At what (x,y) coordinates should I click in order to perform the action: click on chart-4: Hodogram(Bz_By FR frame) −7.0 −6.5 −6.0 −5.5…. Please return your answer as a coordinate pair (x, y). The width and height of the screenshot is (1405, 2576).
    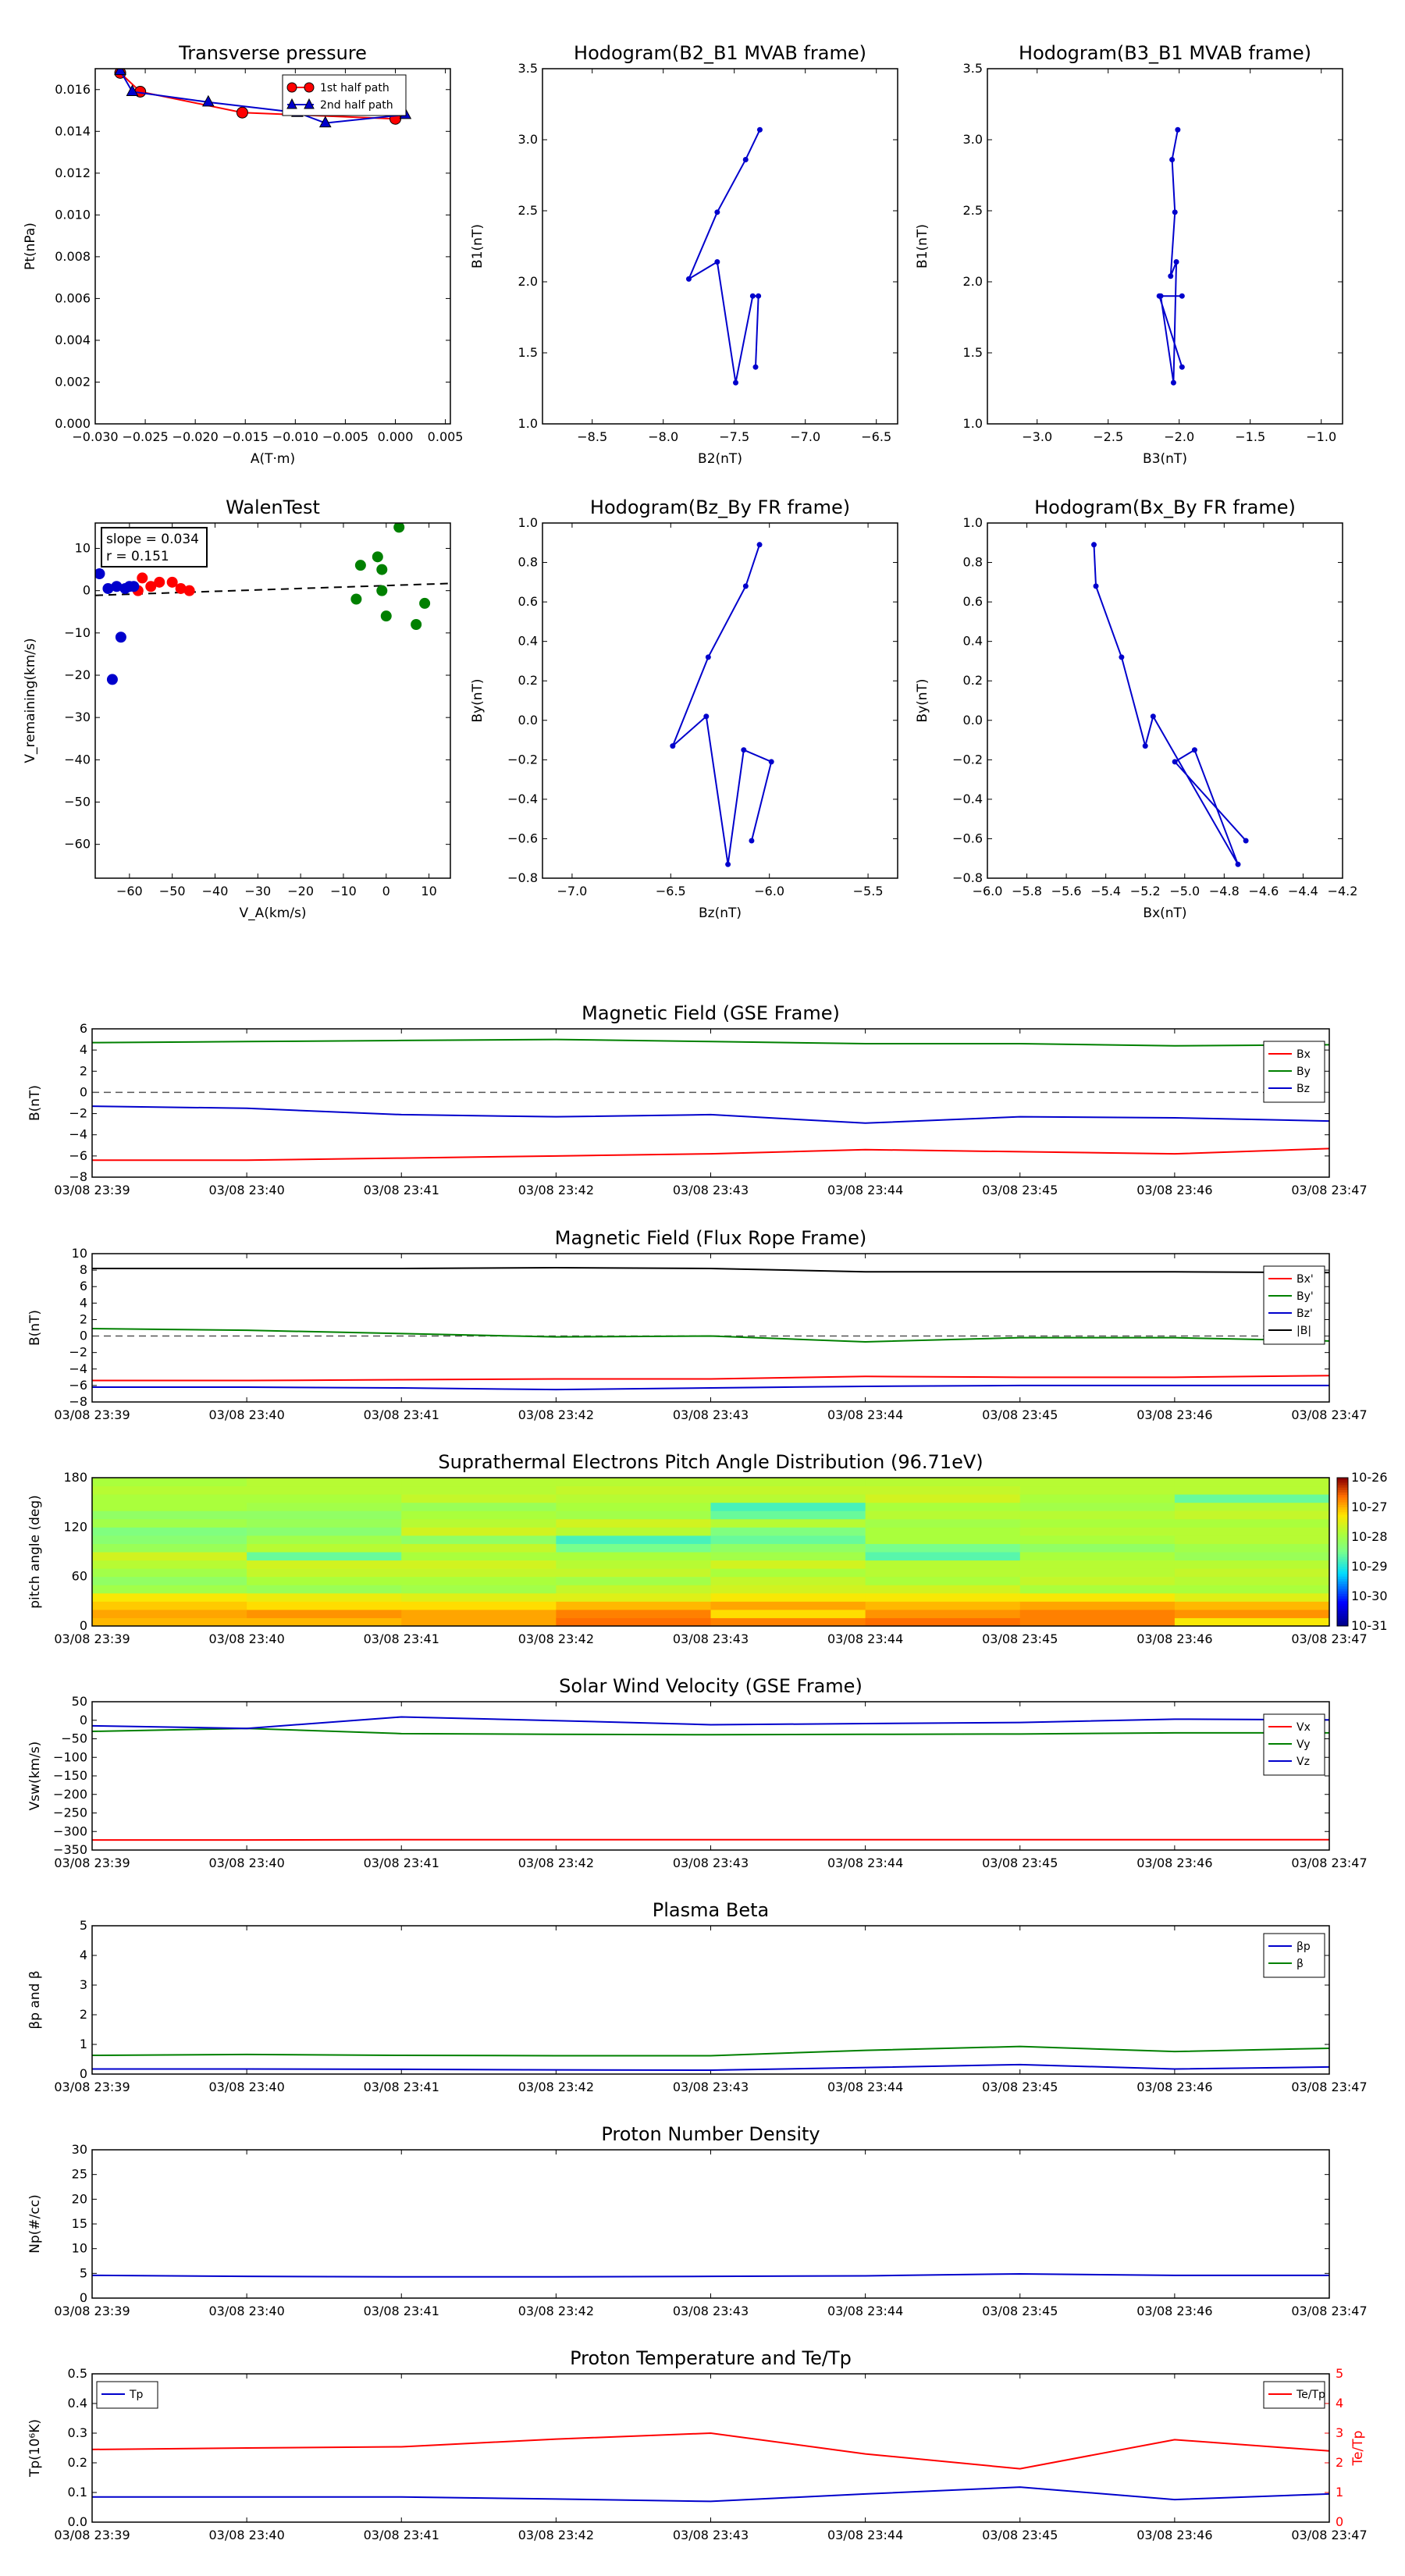
    Looking at the image, I should click on (684, 708).